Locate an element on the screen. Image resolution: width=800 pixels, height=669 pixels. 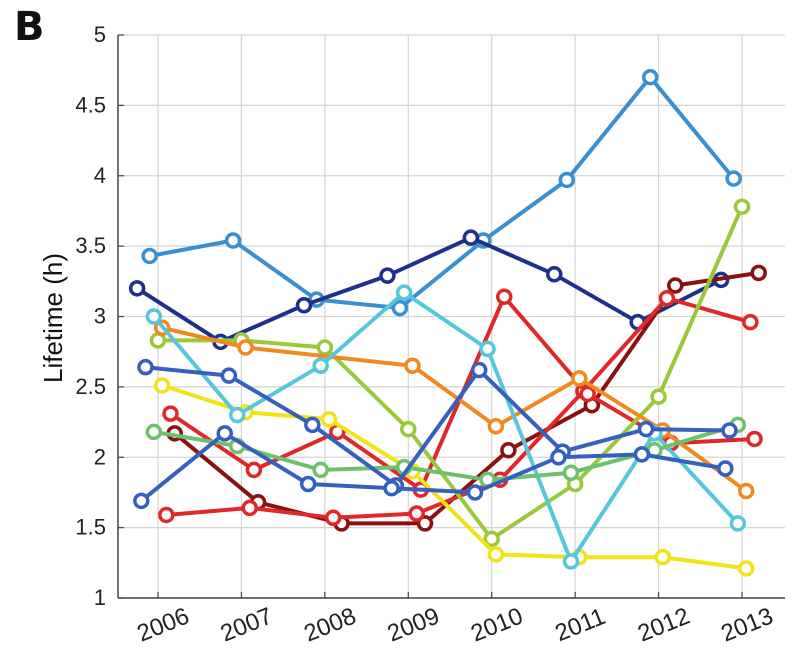
y-tick-label: 1 is located at coordinates (100, 597).